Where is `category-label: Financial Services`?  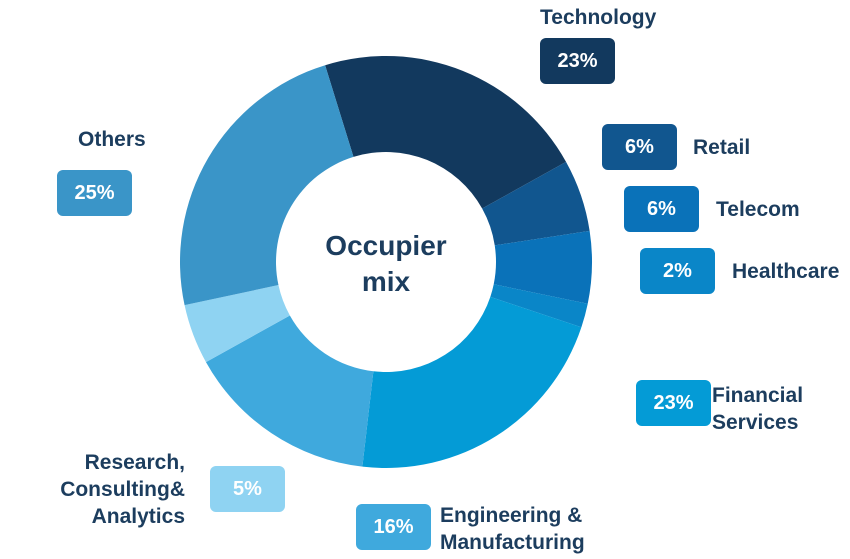 category-label: Financial Services is located at coordinates (758, 409).